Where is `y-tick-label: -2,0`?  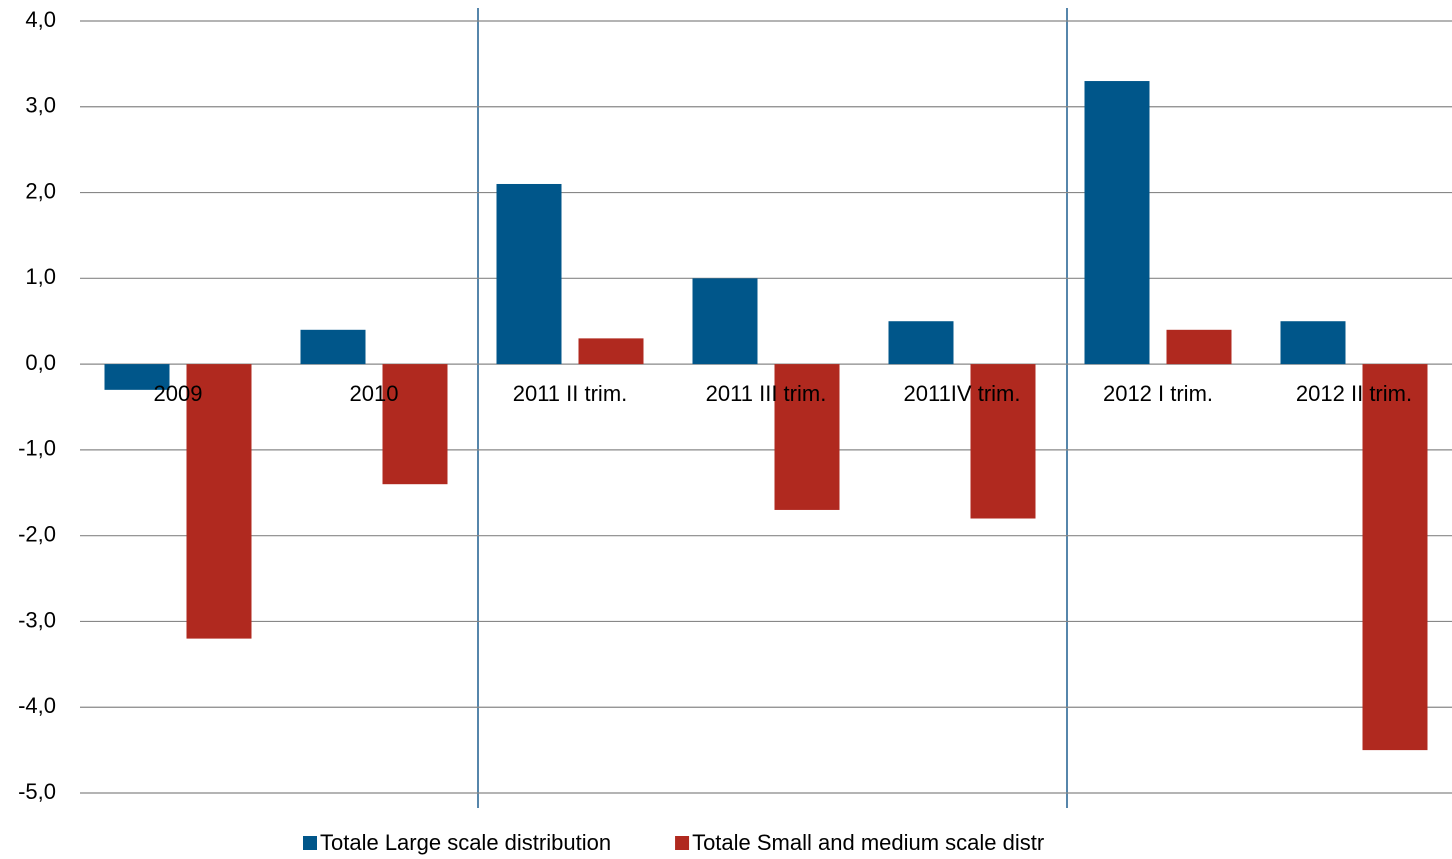 y-tick-label: -2,0 is located at coordinates (37, 533).